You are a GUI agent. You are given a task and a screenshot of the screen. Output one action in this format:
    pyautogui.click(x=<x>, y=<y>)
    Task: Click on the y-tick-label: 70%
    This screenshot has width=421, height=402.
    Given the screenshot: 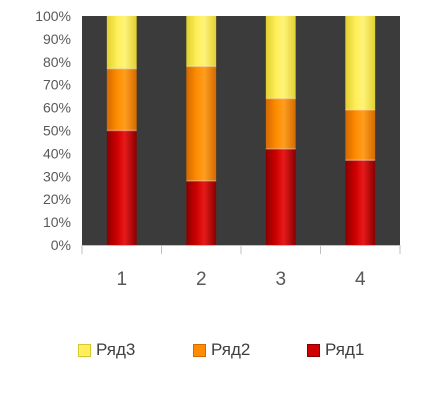 What is the action you would take?
    pyautogui.click(x=57, y=85)
    